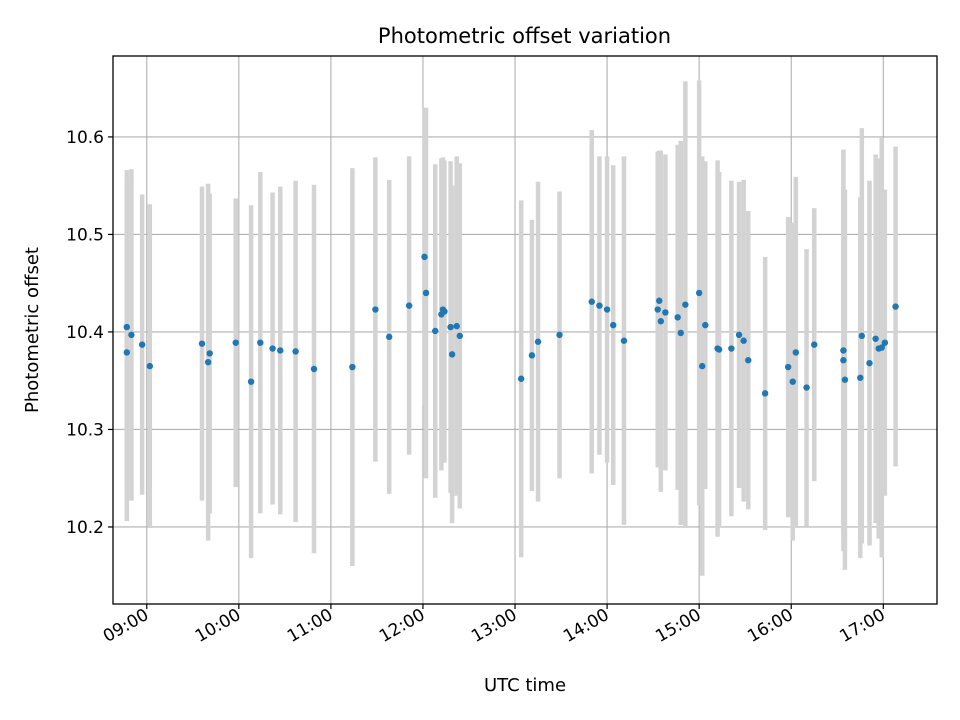 This screenshot has width=960, height=720. What do you see at coordinates (85, 430) in the screenshot?
I see `y-tick-label: 10.3` at bounding box center [85, 430].